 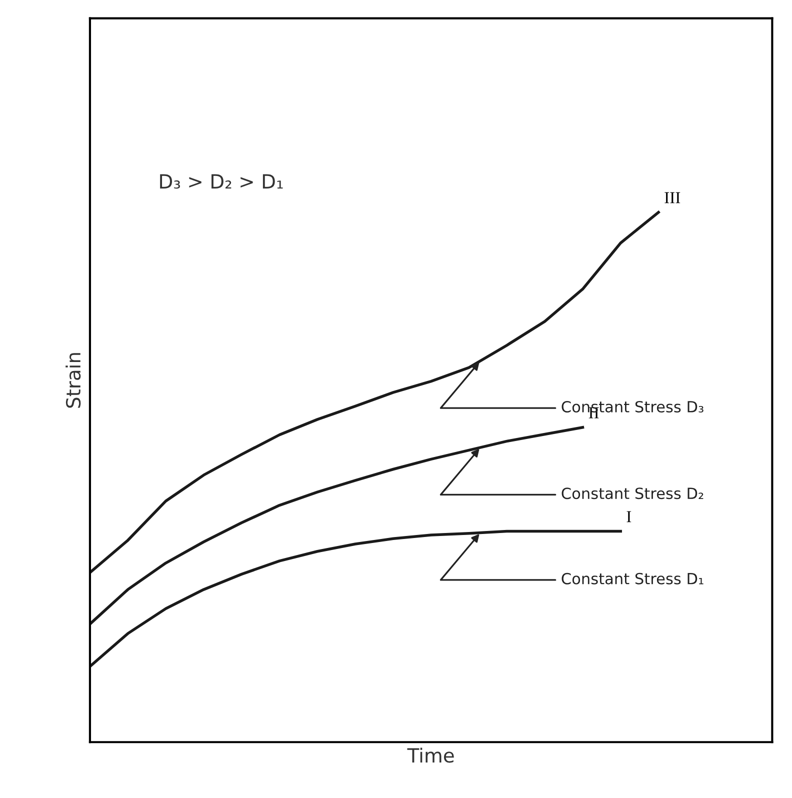 I want to click on x-axis-title: Time, so click(x=430, y=755).